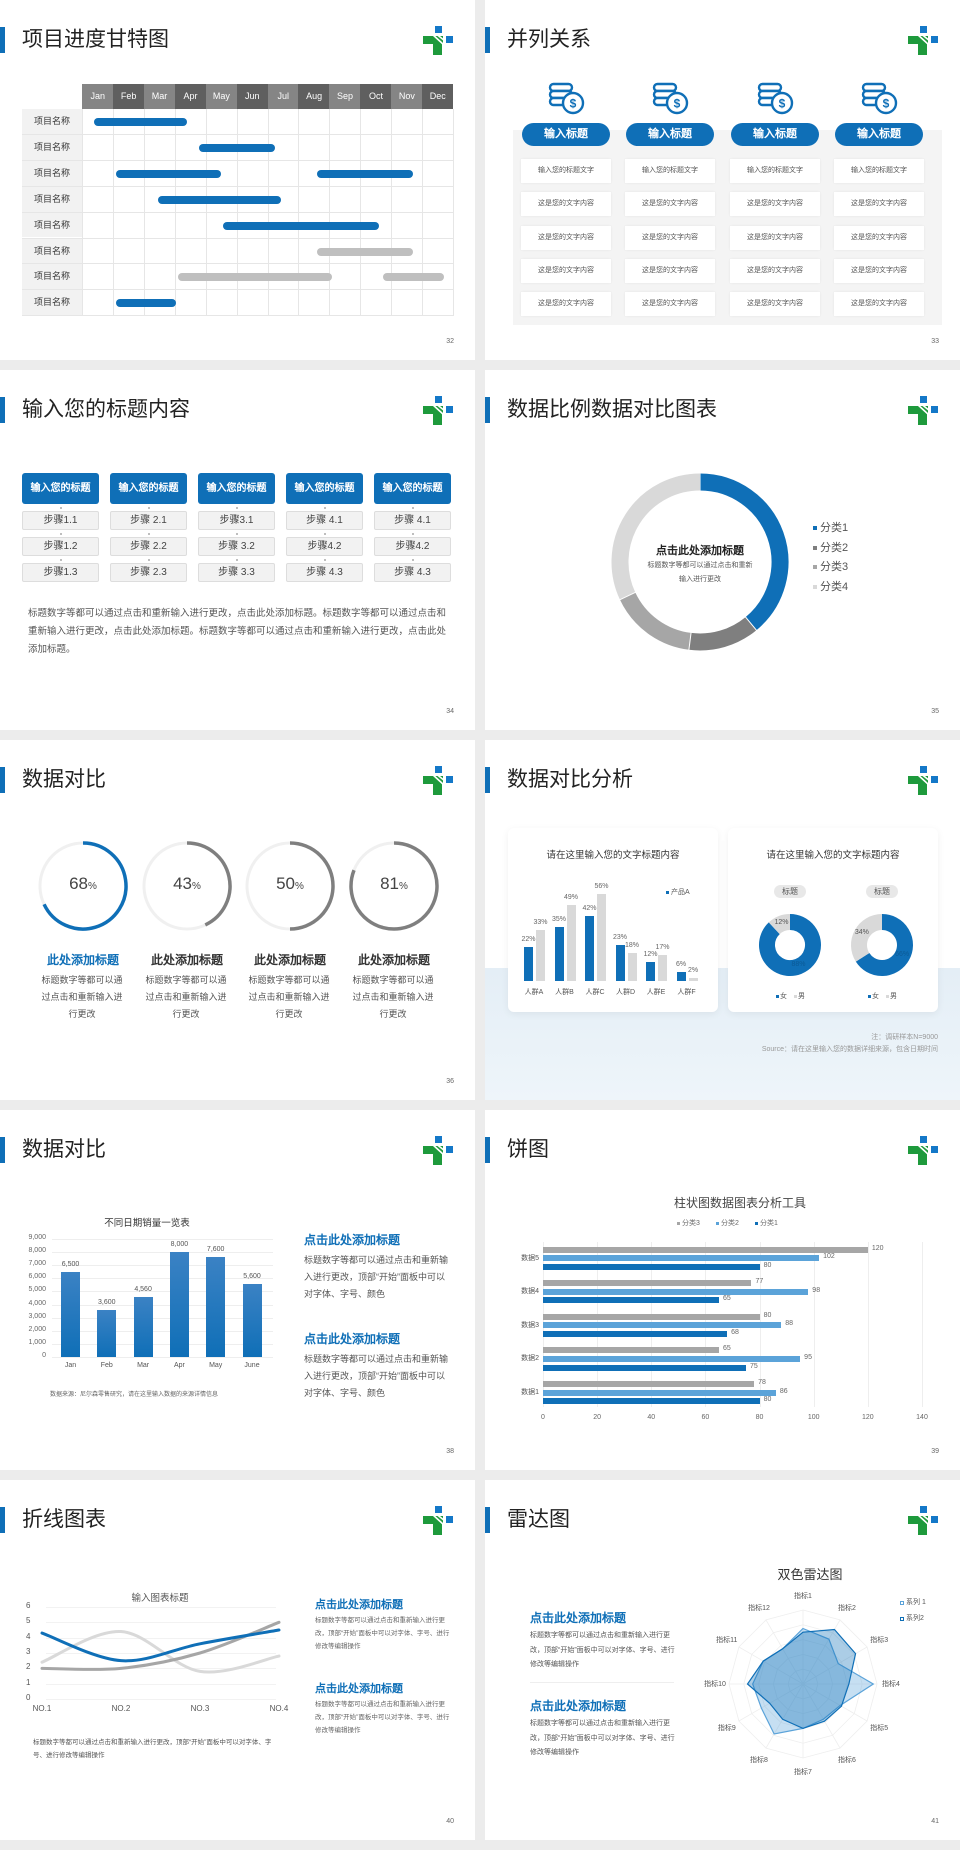 The width and height of the screenshot is (960, 1850). Describe the element at coordinates (60, 572) in the screenshot. I see `step-box: 步骤1.3` at that location.